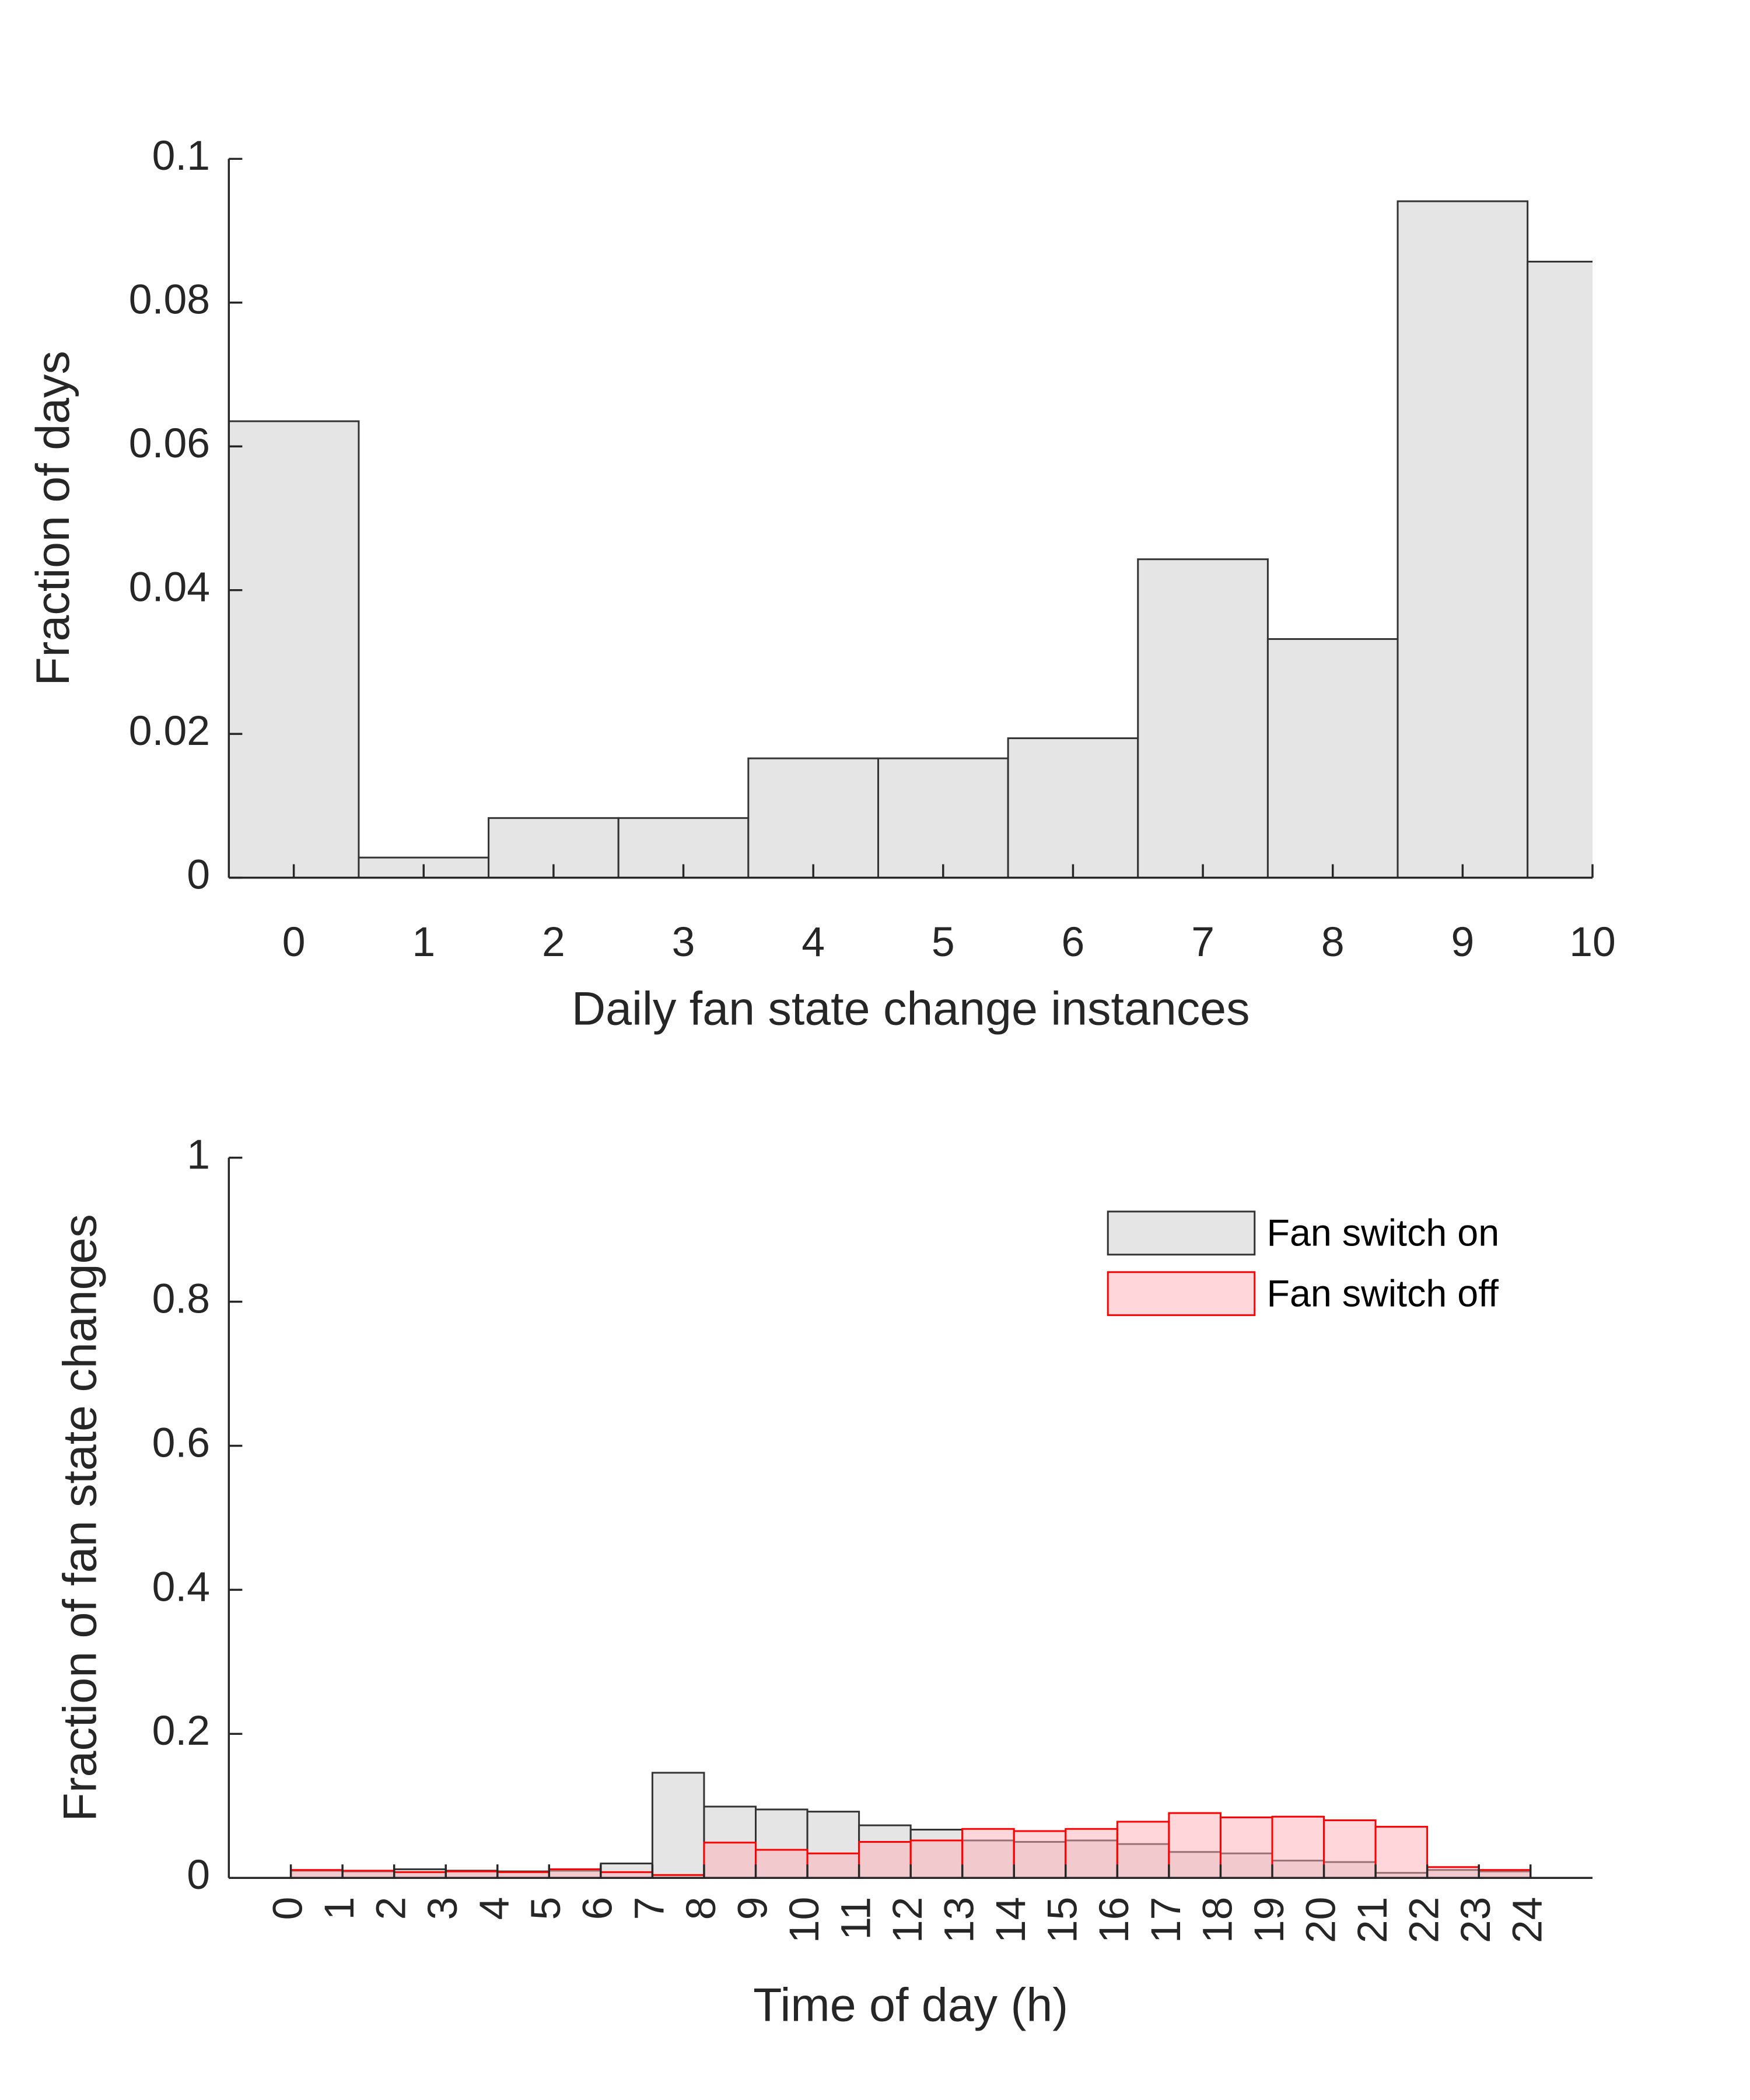 The image size is (1750, 2100). I want to click on y-axis-label: Fraction of fan state changes, so click(80, 1517).